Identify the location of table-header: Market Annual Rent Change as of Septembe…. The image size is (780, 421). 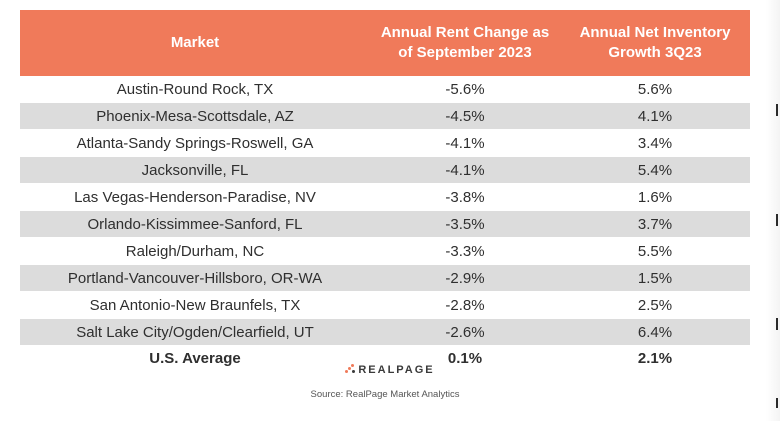
(385, 43).